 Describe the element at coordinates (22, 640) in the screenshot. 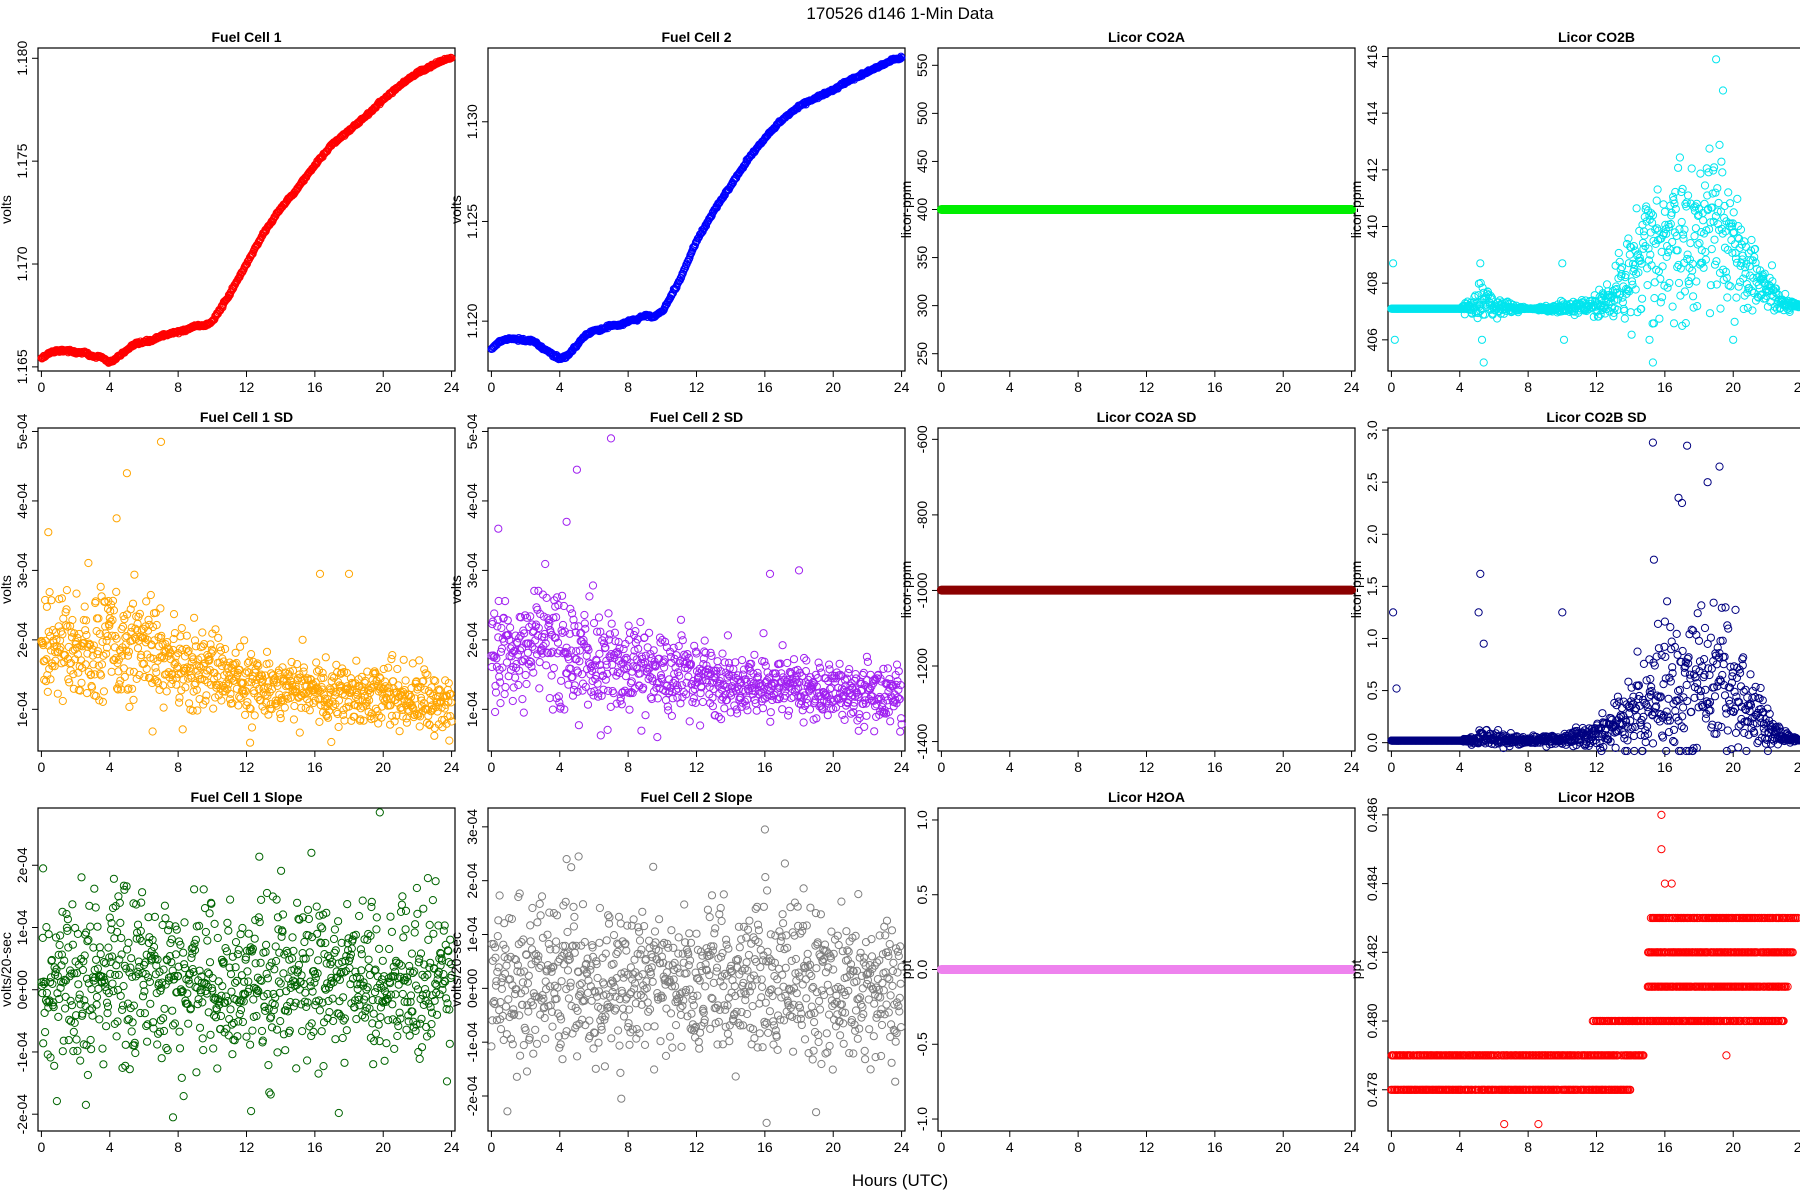

I see `y-tick-label: 2e-04` at that location.